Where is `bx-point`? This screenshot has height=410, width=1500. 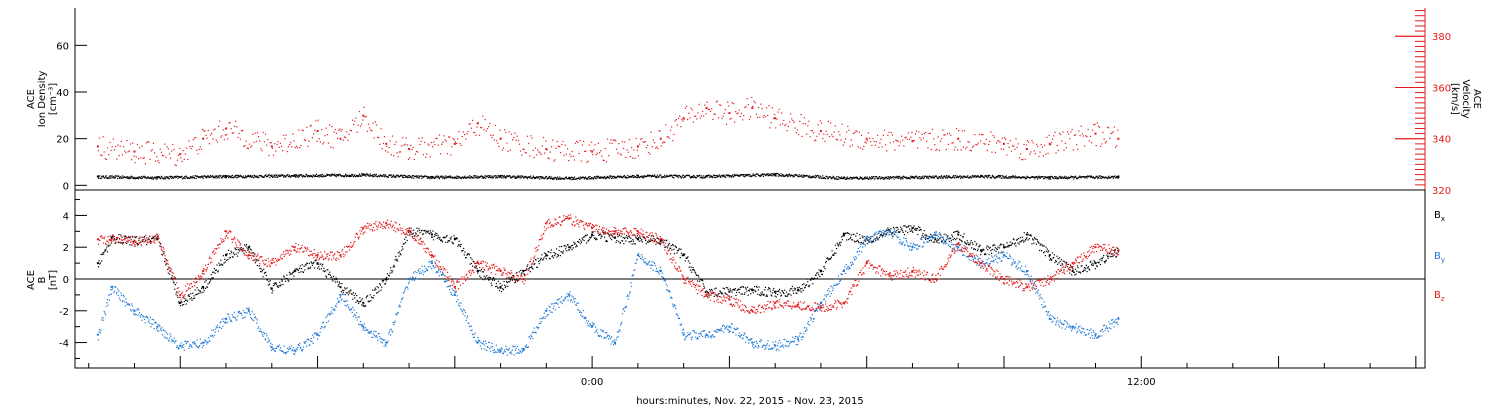
bx-point is located at coordinates (1003, 247).